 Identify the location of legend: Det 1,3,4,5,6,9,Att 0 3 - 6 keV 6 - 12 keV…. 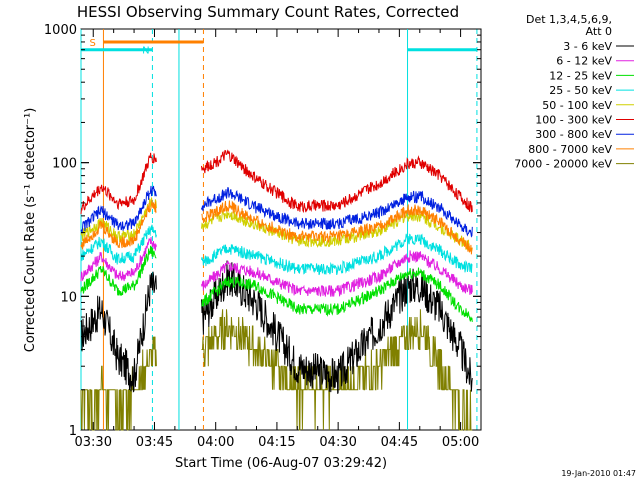
(574, 92).